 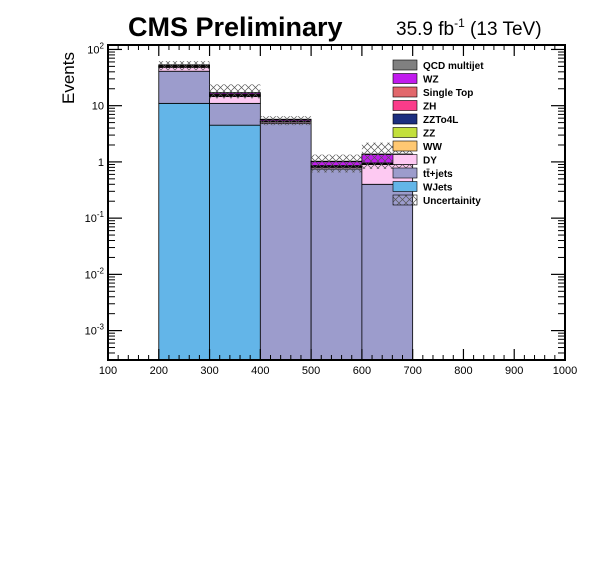 What do you see at coordinates (405, 65) in the screenshot?
I see `legend-swatch-qcd-multijet` at bounding box center [405, 65].